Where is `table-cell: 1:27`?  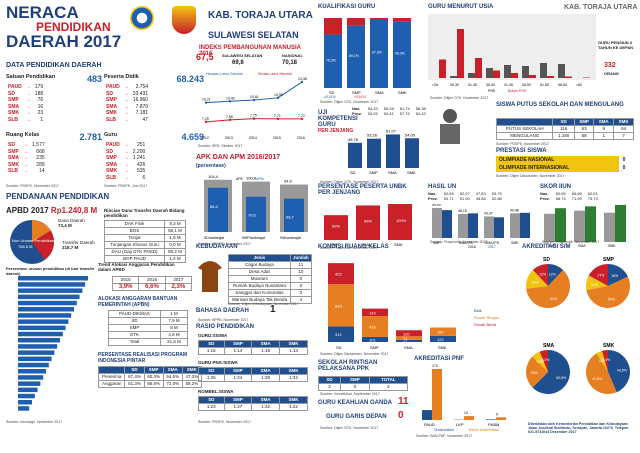 table-cell: 1:27 is located at coordinates (238, 407).